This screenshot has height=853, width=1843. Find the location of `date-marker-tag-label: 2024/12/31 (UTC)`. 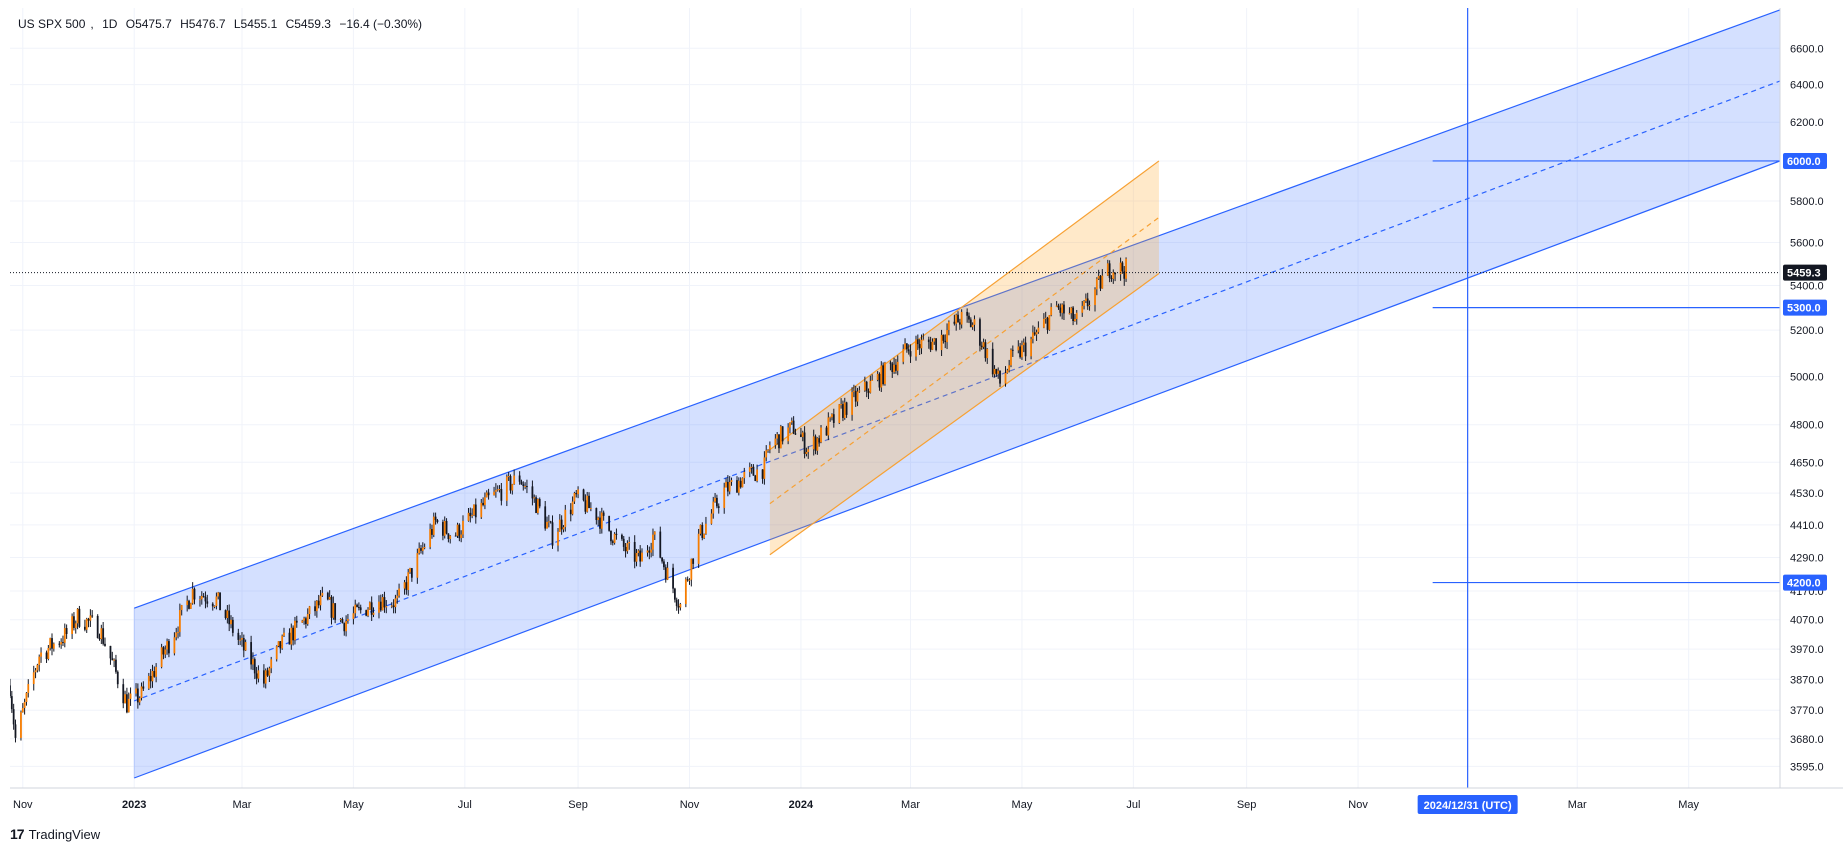

date-marker-tag-label: 2024/12/31 (UTC) is located at coordinates (1468, 806).